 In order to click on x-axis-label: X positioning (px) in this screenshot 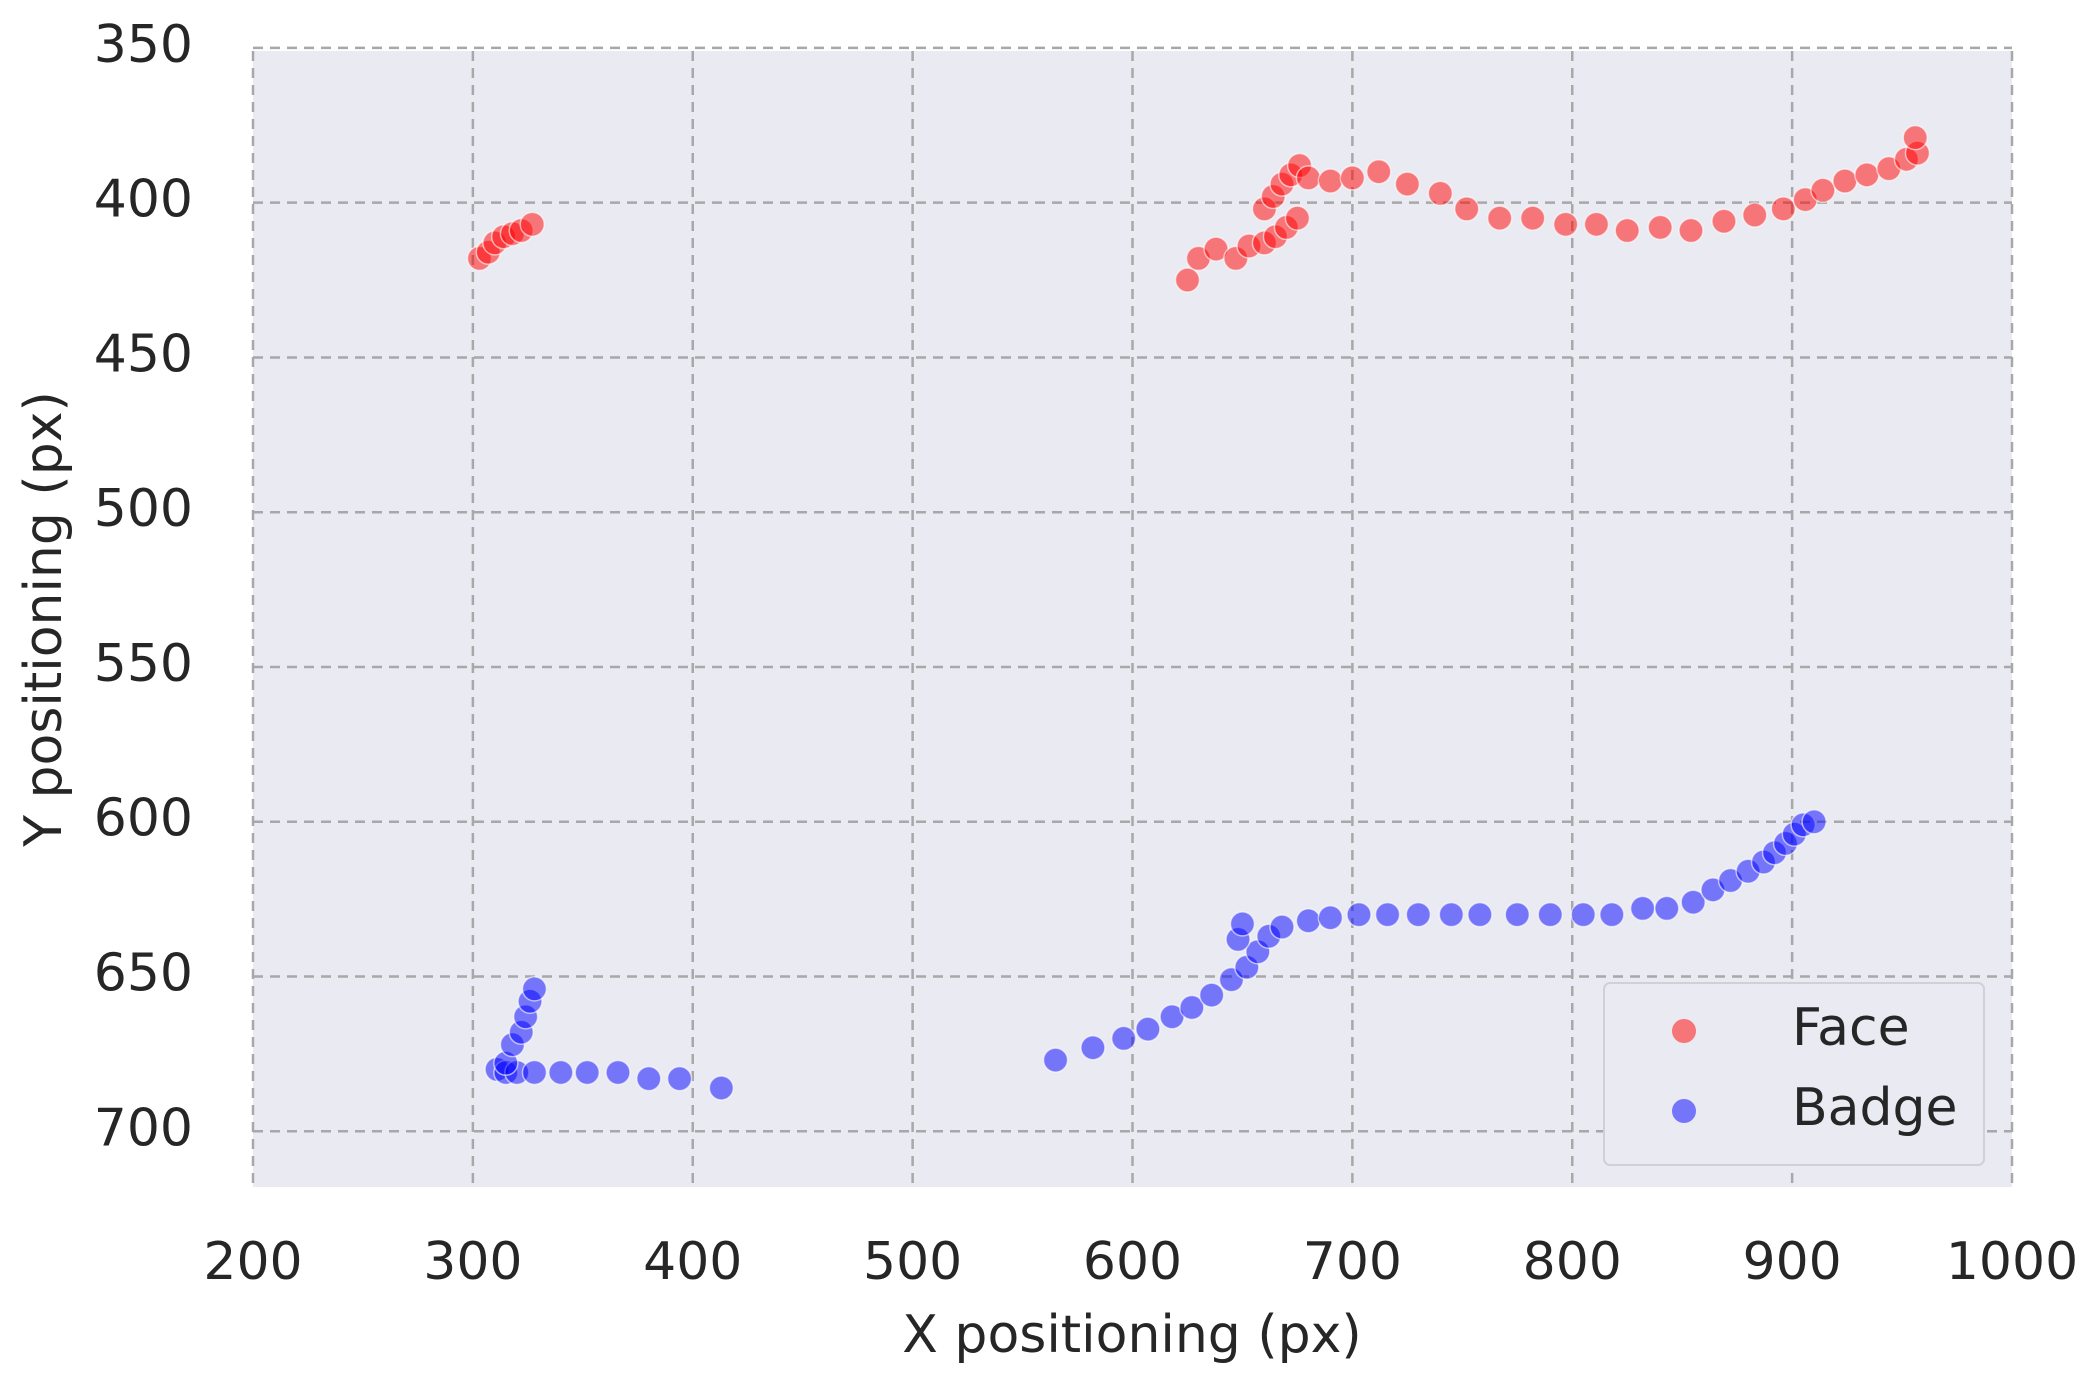, I will do `click(1131, 1335)`.